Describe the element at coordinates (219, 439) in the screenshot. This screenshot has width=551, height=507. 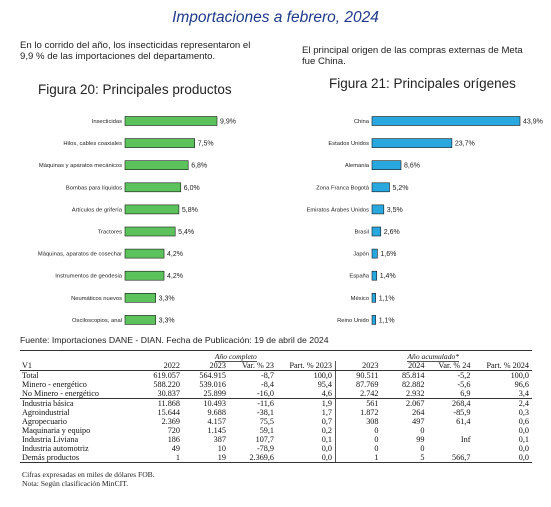
I see `table-cell: 387` at that location.